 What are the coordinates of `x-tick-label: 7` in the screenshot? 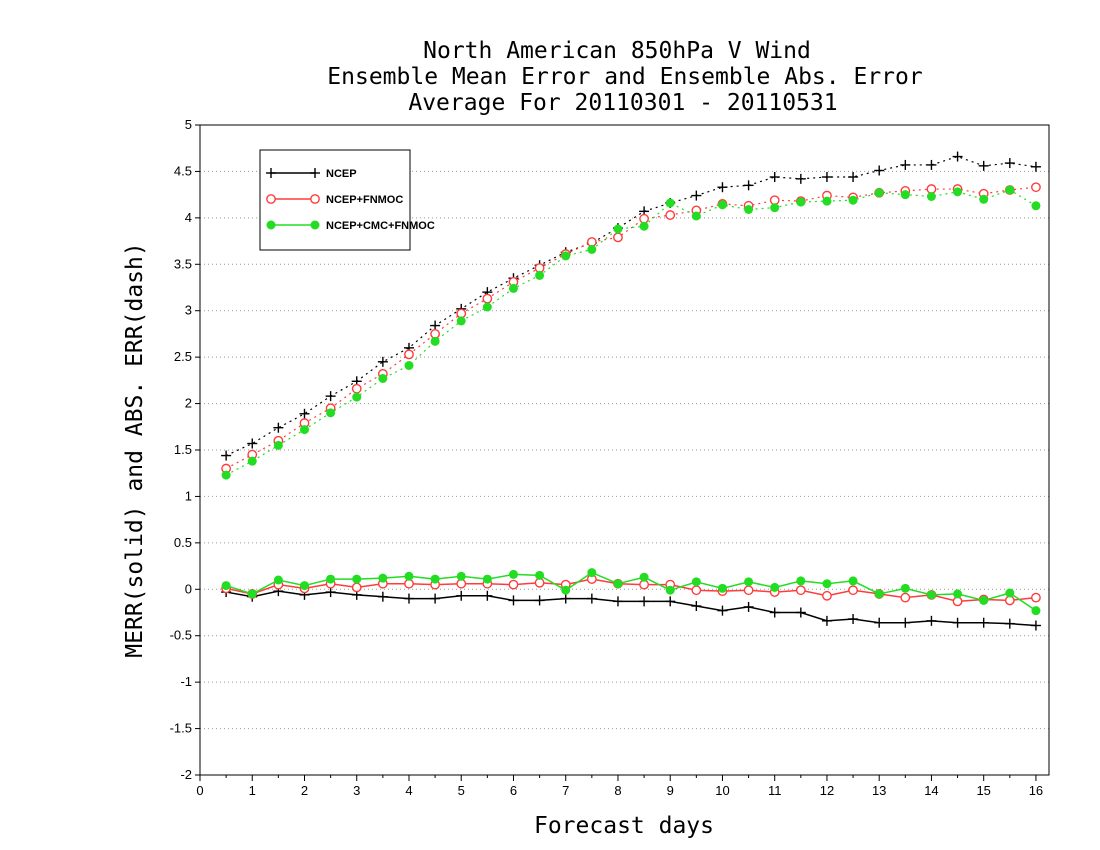 It's located at (565, 790).